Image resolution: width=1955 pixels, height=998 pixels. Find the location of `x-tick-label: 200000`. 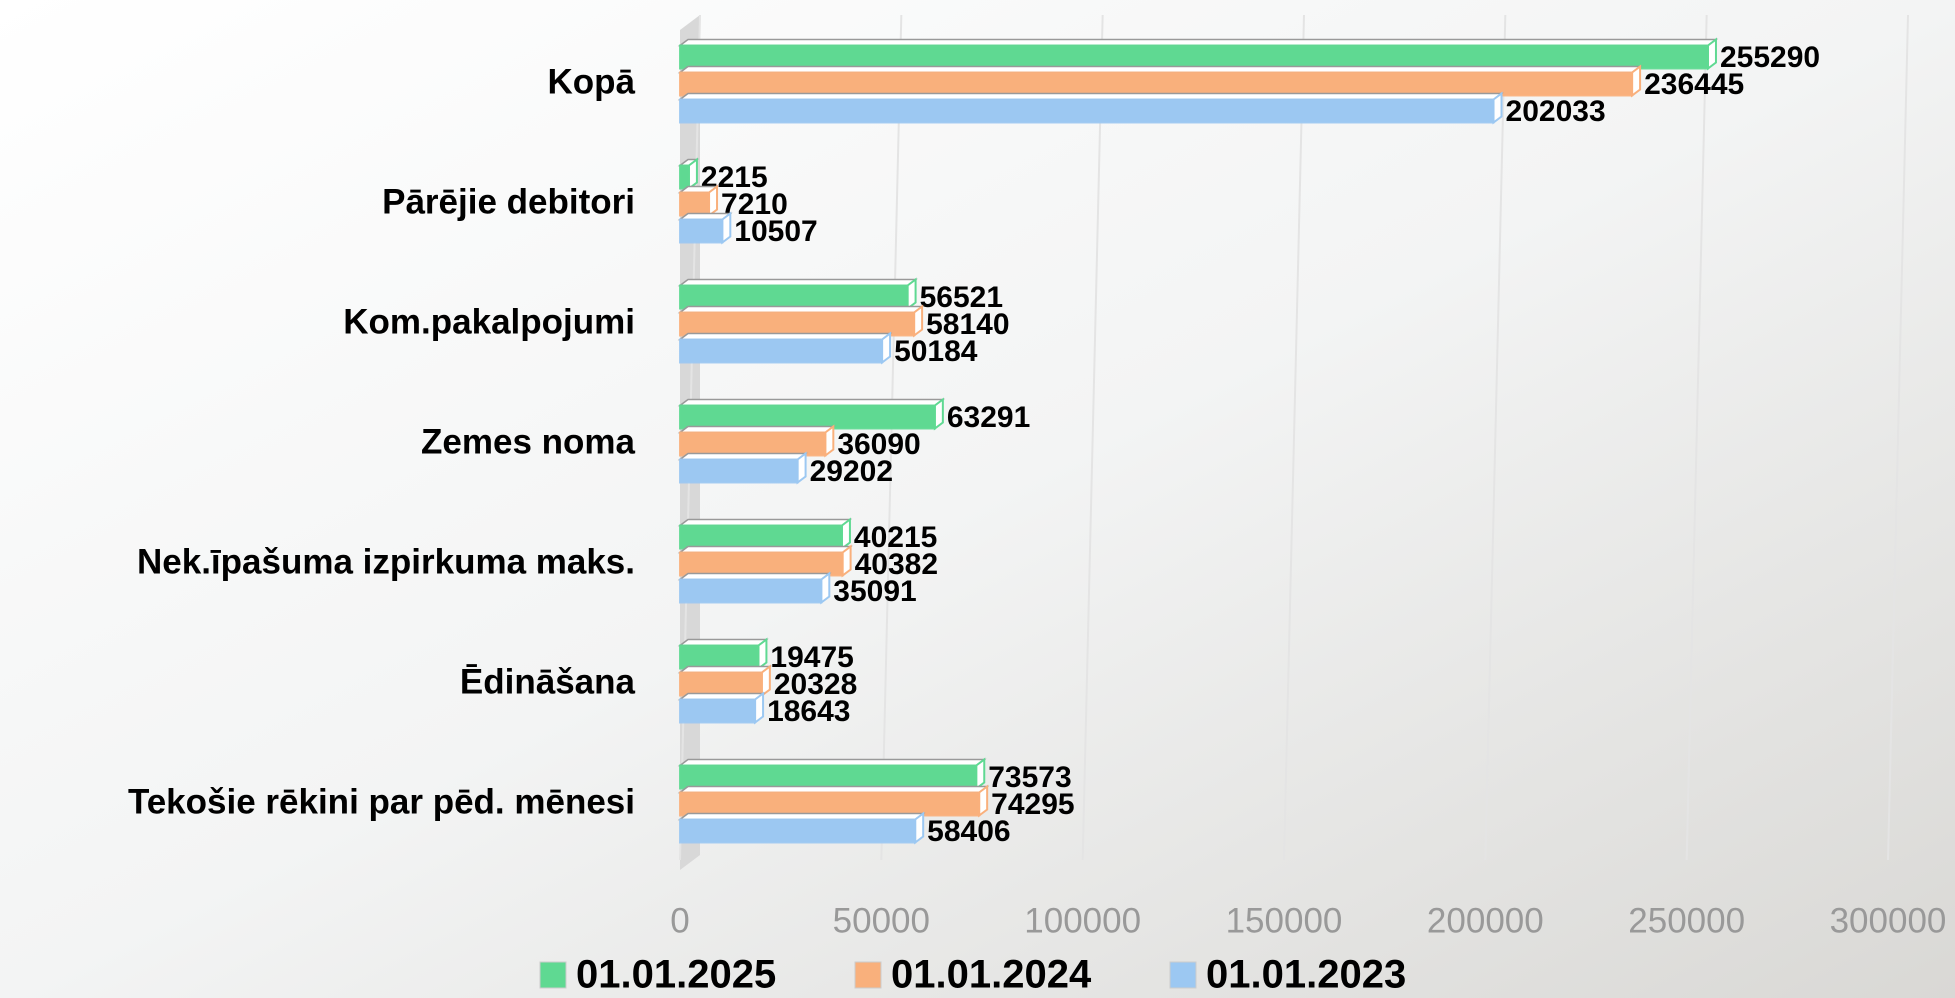

x-tick-label: 200000 is located at coordinates (1485, 920).